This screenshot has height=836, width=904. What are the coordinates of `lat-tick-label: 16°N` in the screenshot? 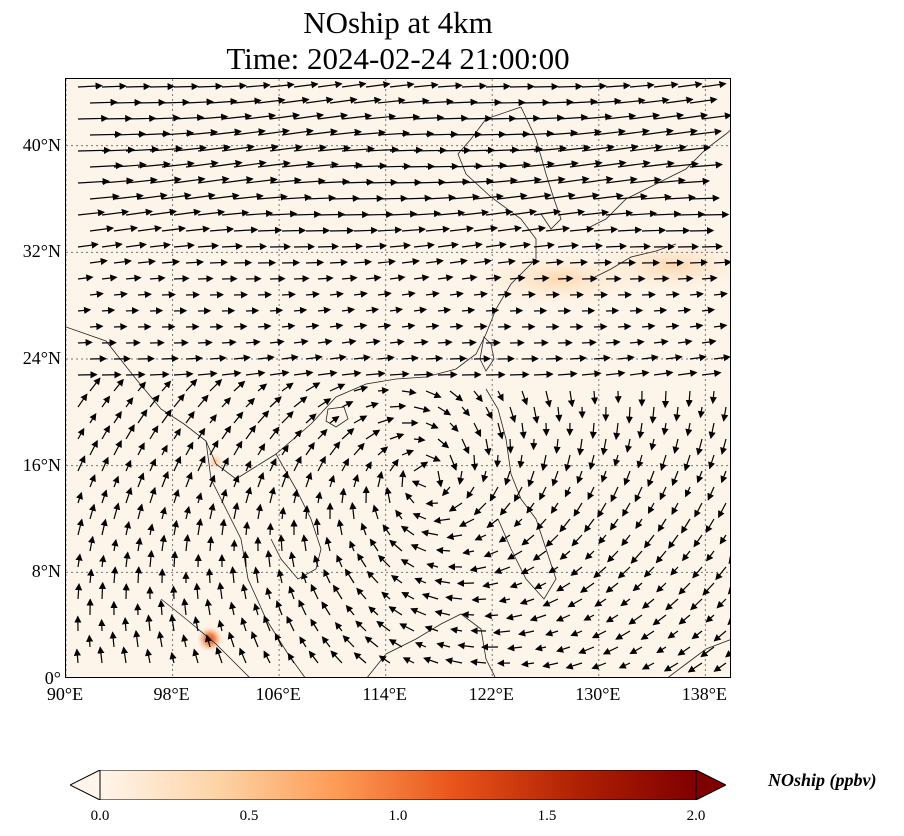 It's located at (41, 464).